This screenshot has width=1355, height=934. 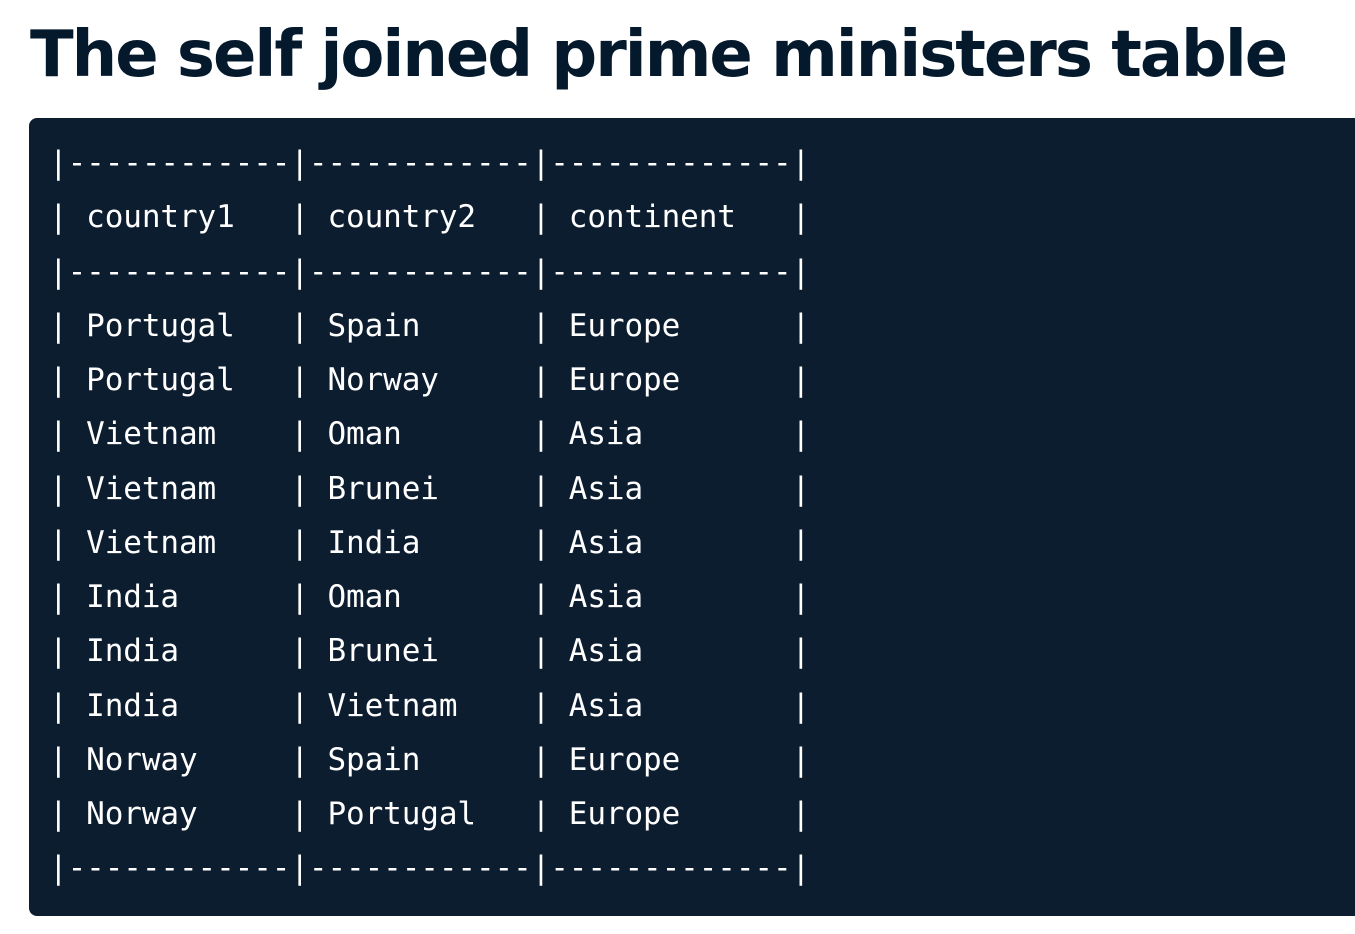 I want to click on table-row: | Vietnam | Brunei | Asia |, so click(x=430, y=488).